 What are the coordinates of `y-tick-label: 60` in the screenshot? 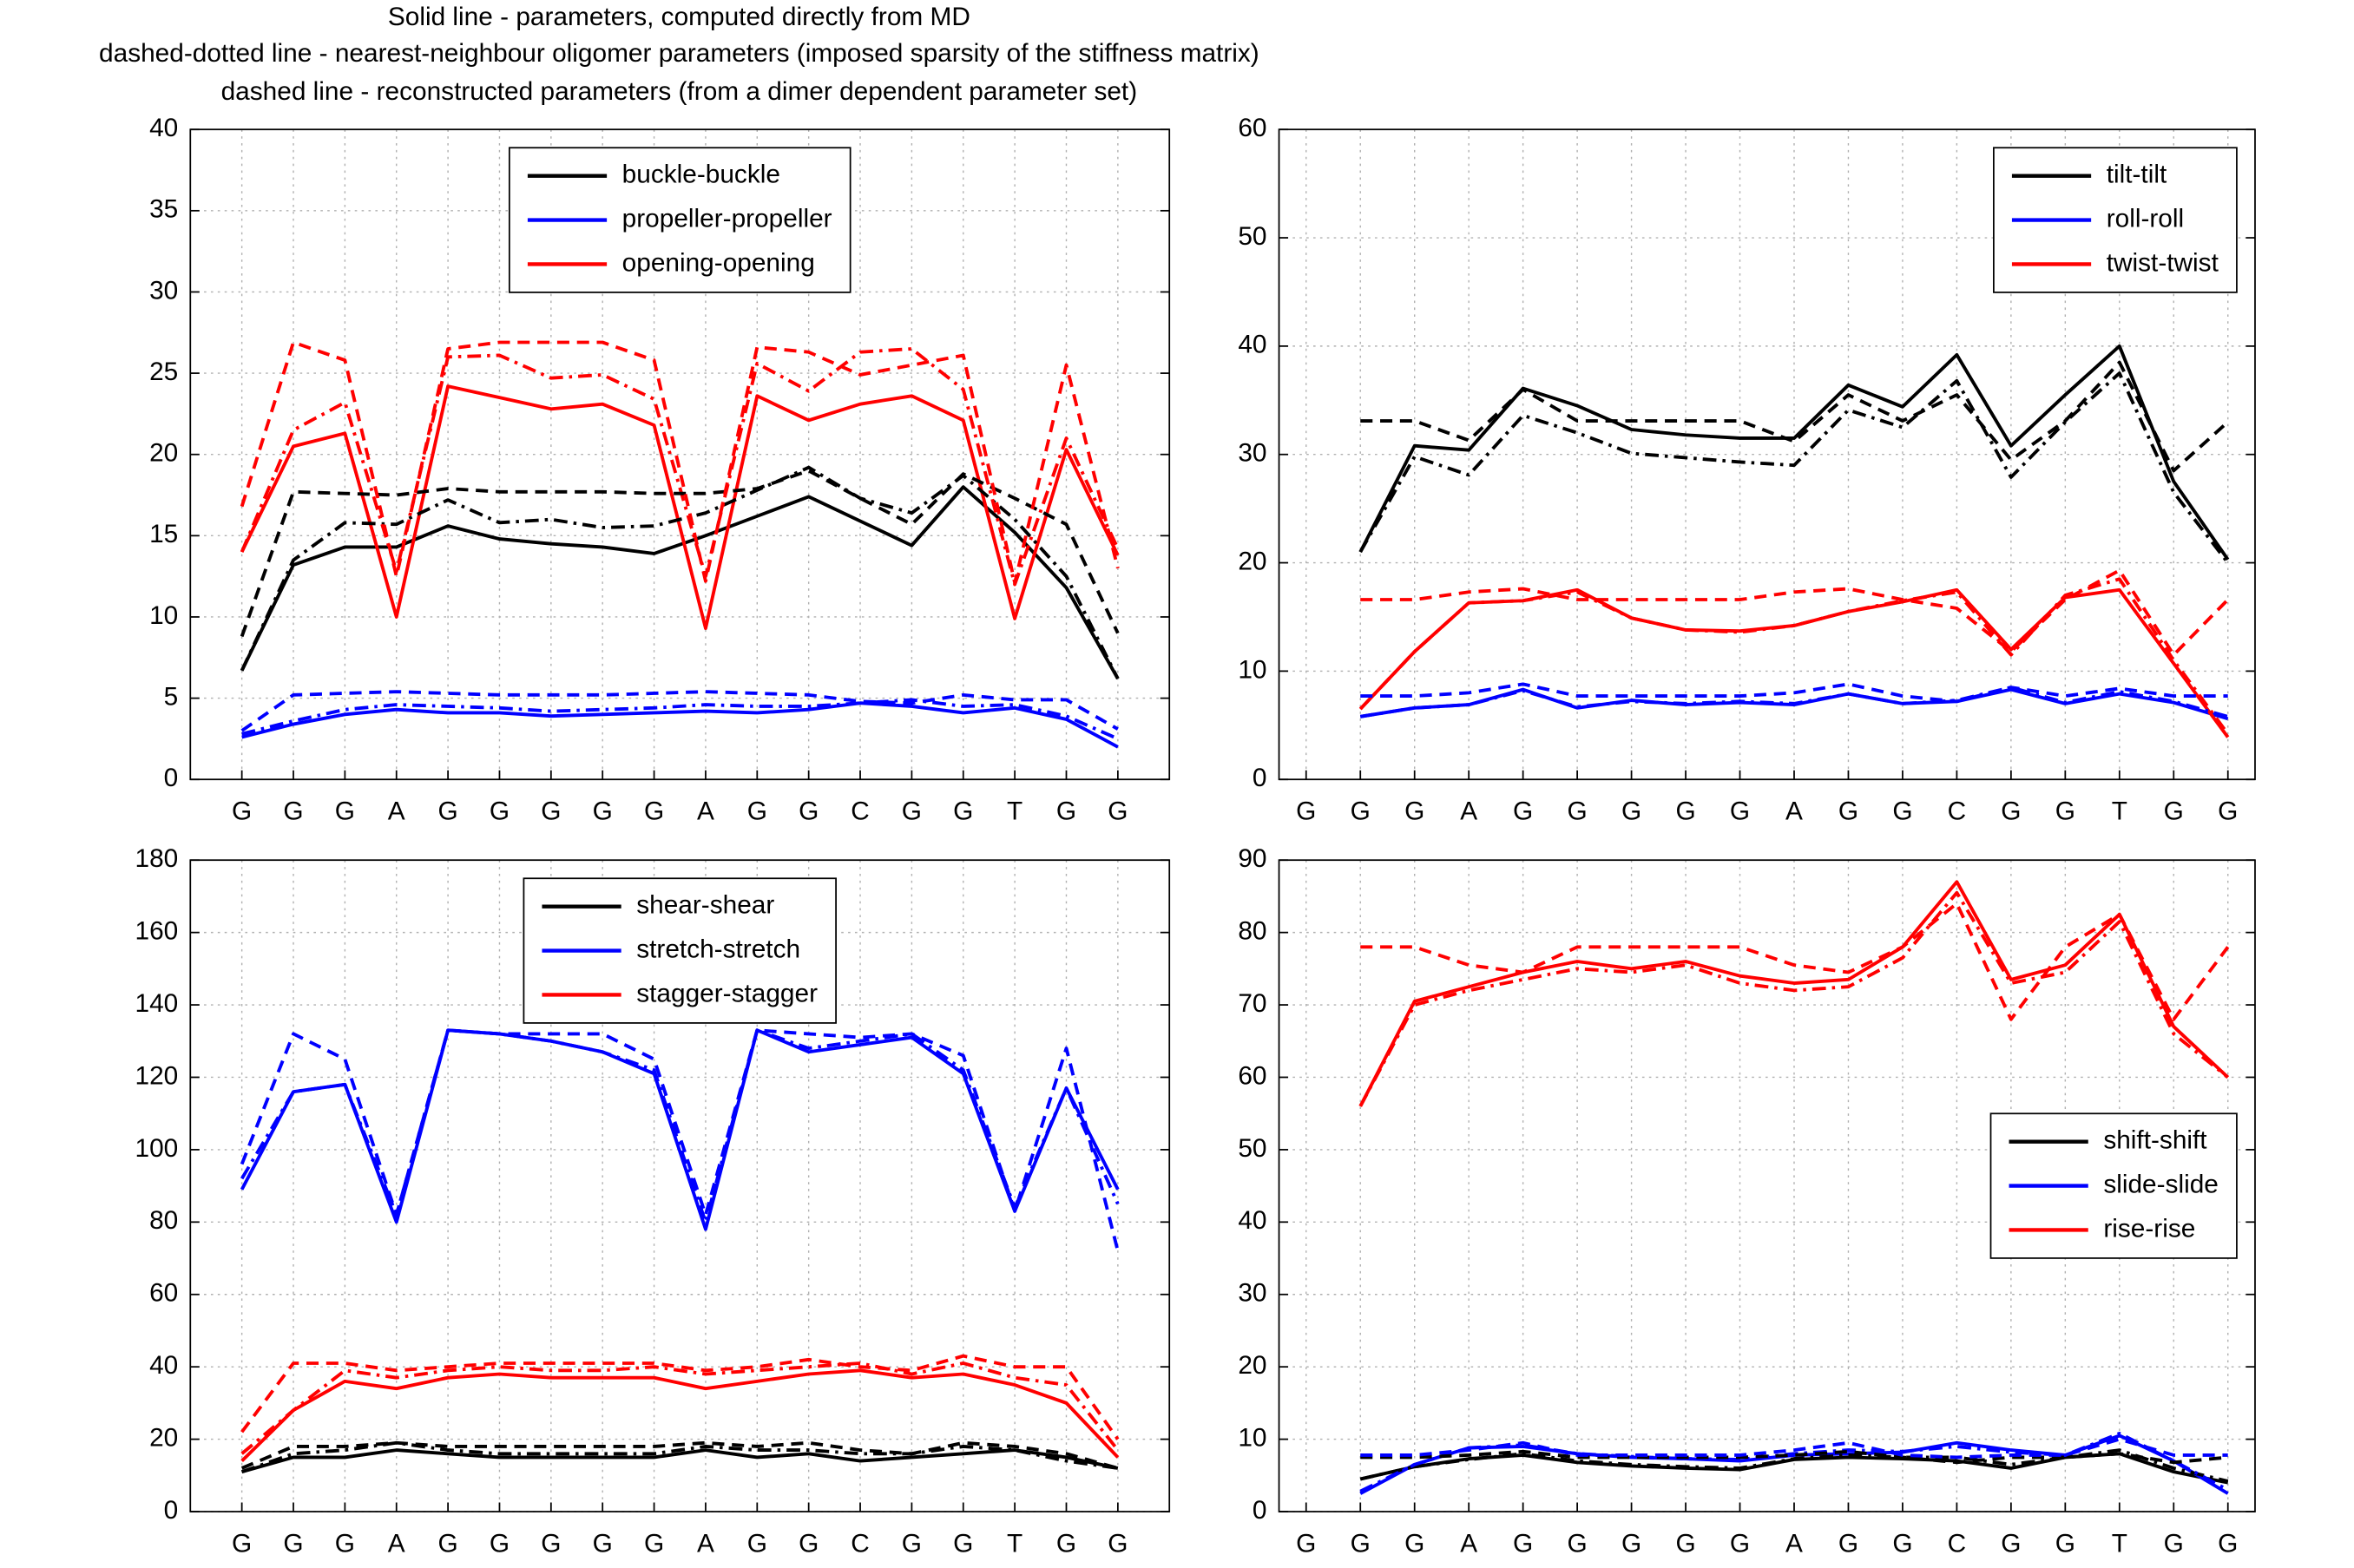 It's located at (1252, 1075).